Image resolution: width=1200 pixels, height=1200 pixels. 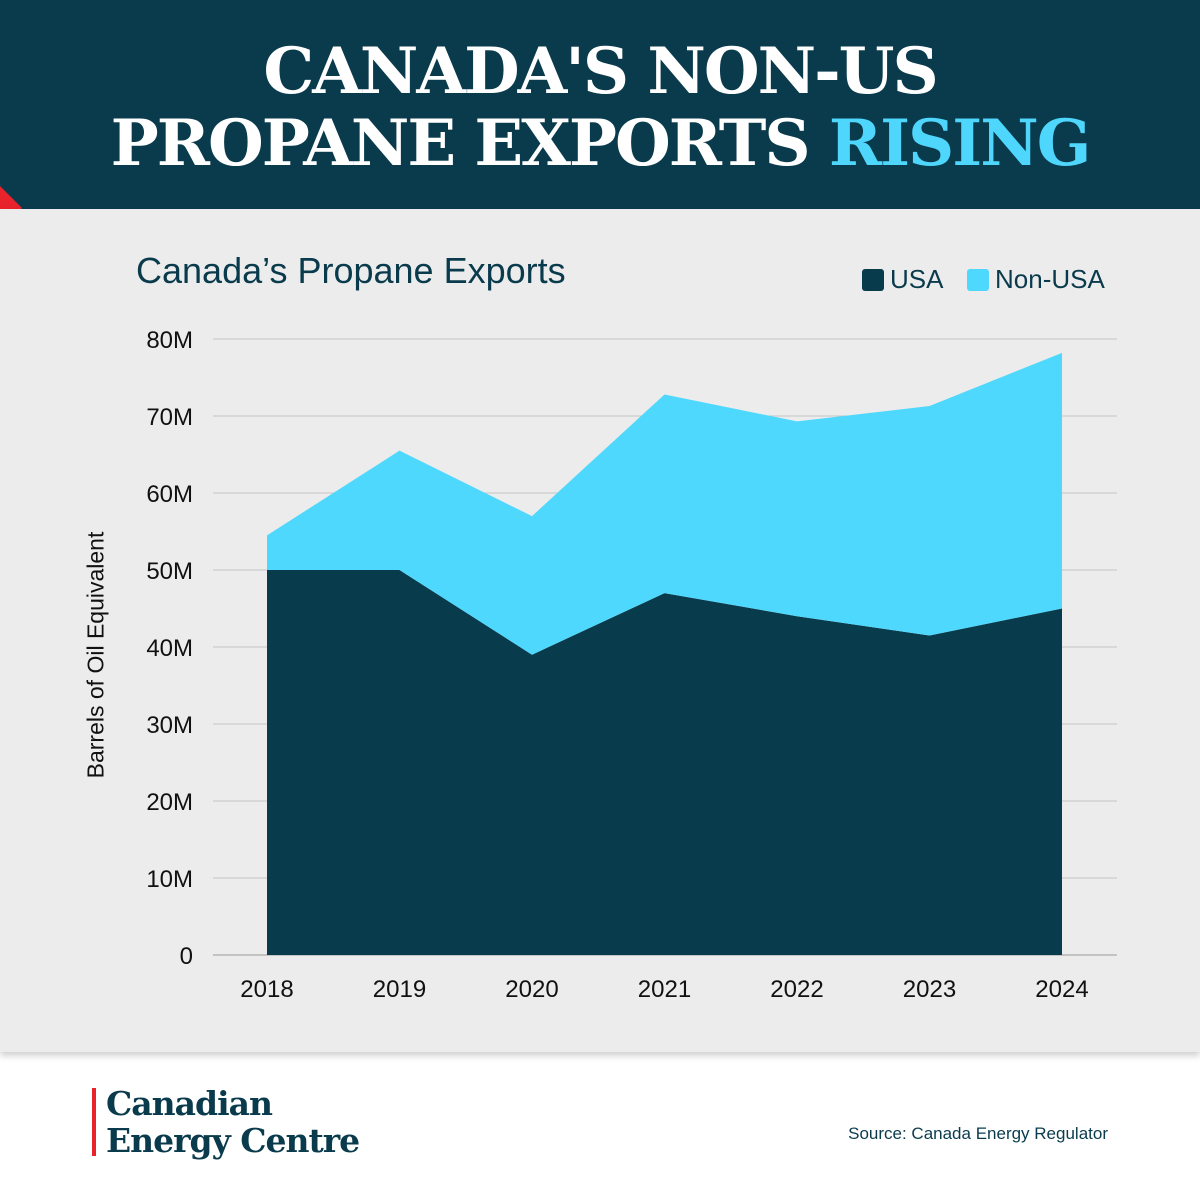 What do you see at coordinates (796, 989) in the screenshot?
I see `x-tick-label: 2022` at bounding box center [796, 989].